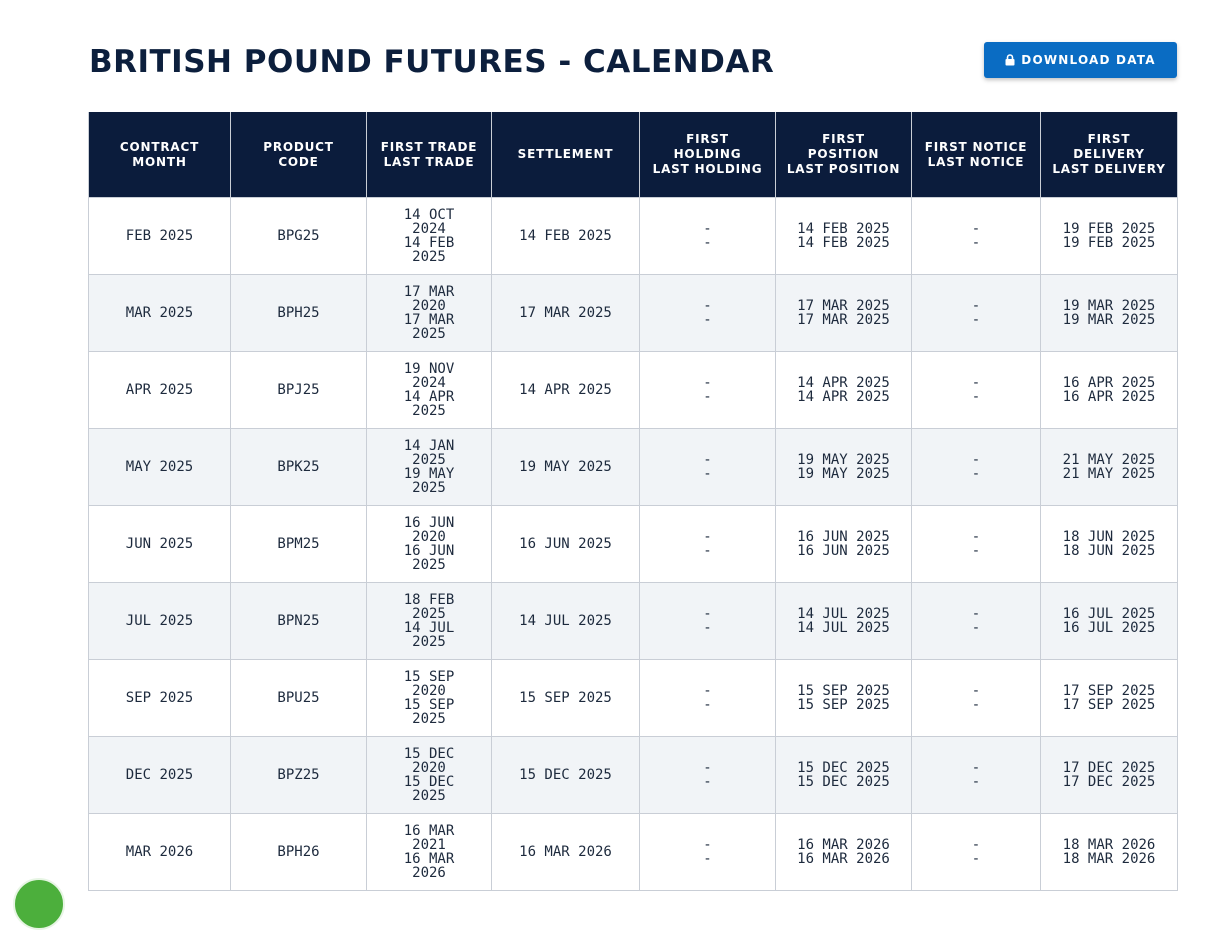 The width and height of the screenshot is (1213, 930). Describe the element at coordinates (159, 621) in the screenshot. I see `cell-value: JUL 2025` at that location.